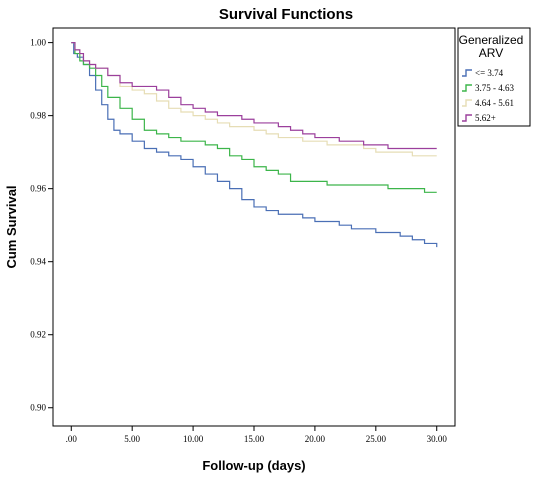  I want to click on y-axis-title: Cum Survival, so click(11, 226).